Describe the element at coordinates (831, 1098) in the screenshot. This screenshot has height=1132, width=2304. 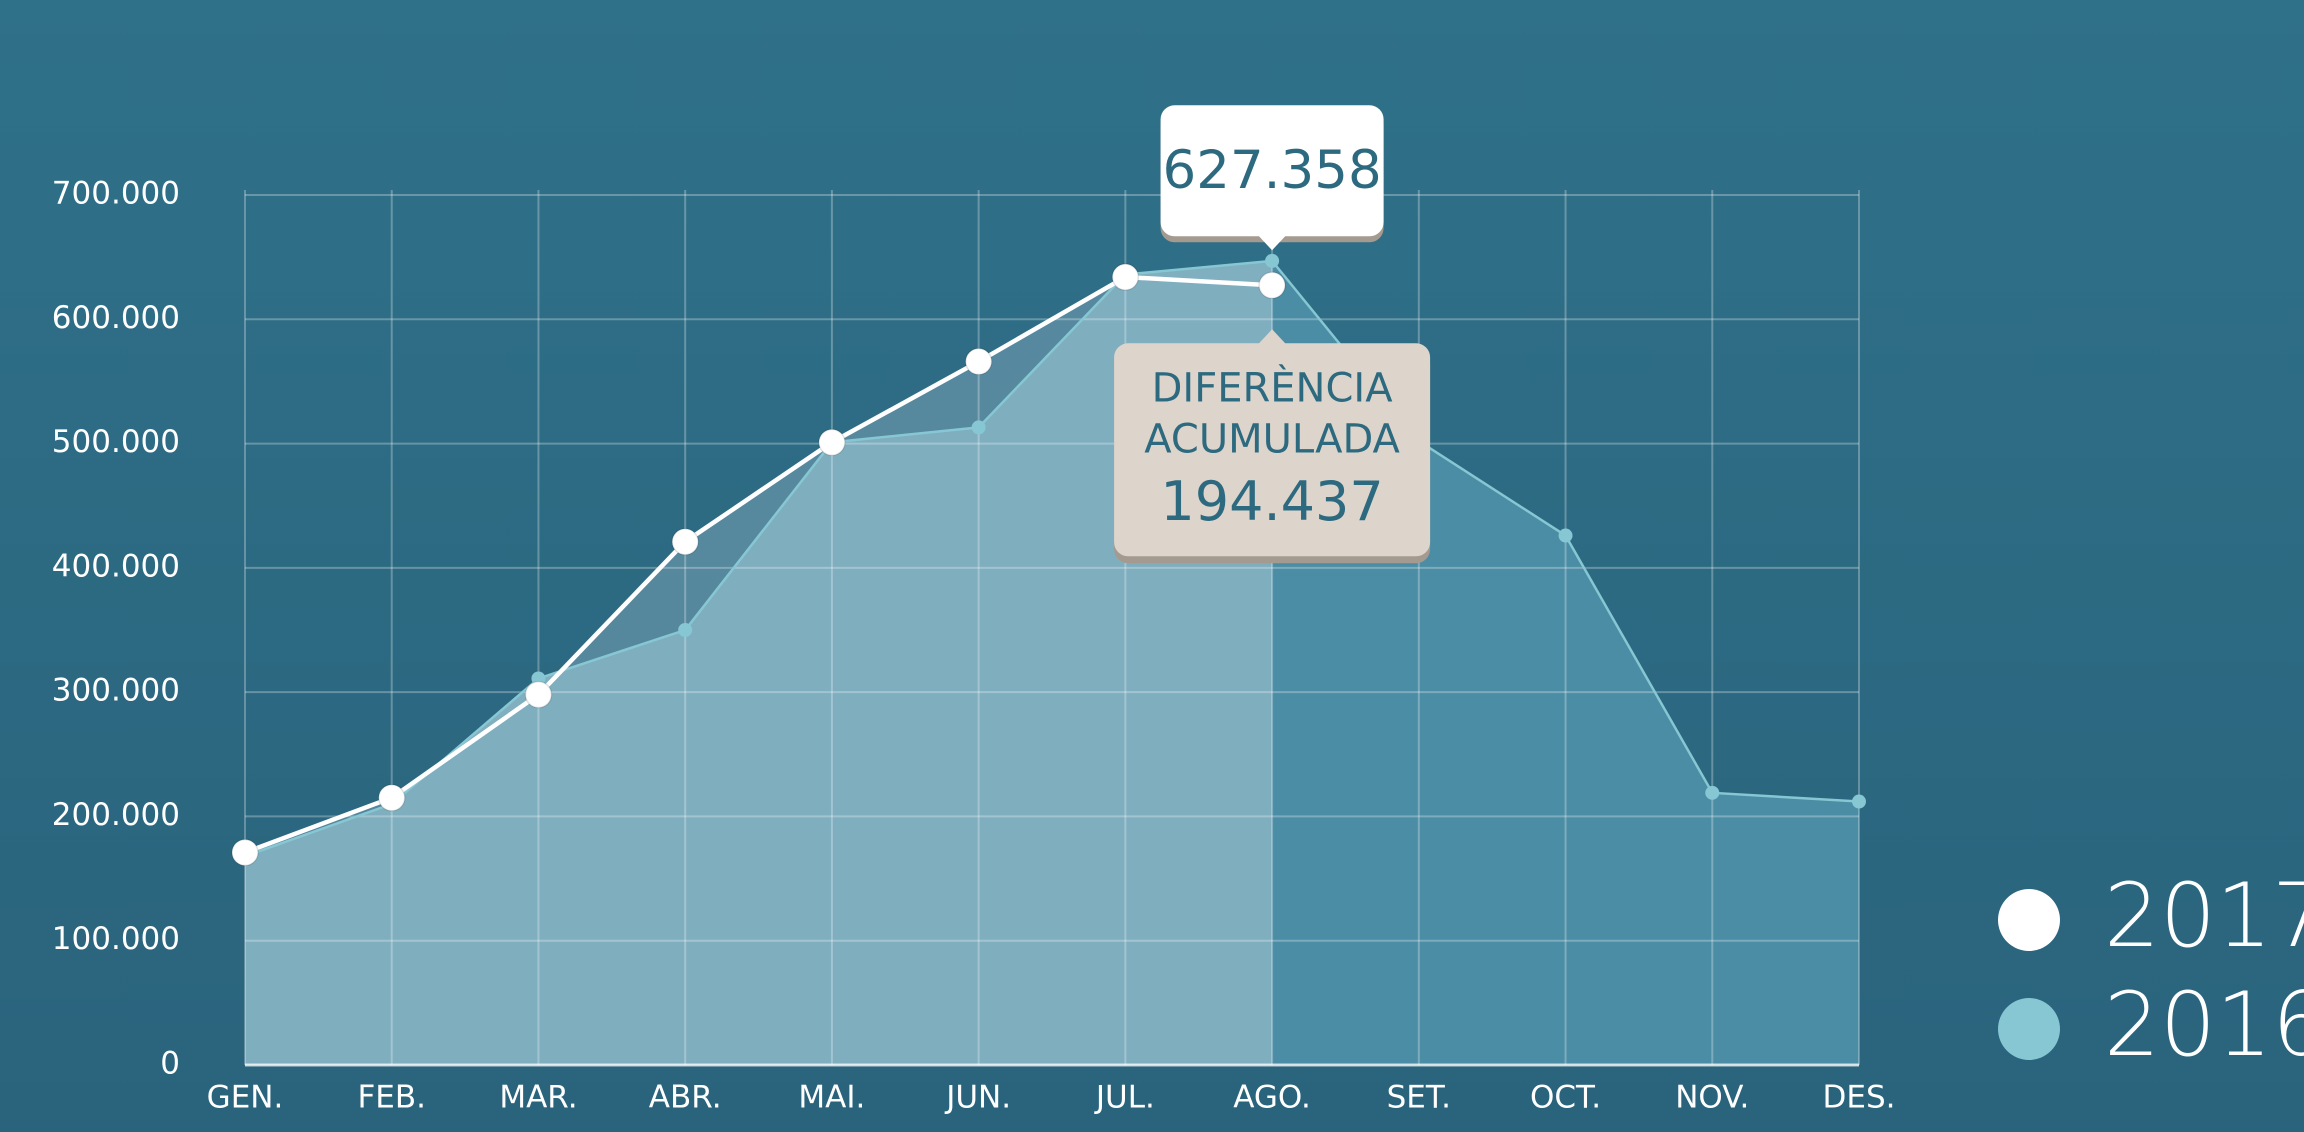
I see `x-tick-label: MAI.` at that location.